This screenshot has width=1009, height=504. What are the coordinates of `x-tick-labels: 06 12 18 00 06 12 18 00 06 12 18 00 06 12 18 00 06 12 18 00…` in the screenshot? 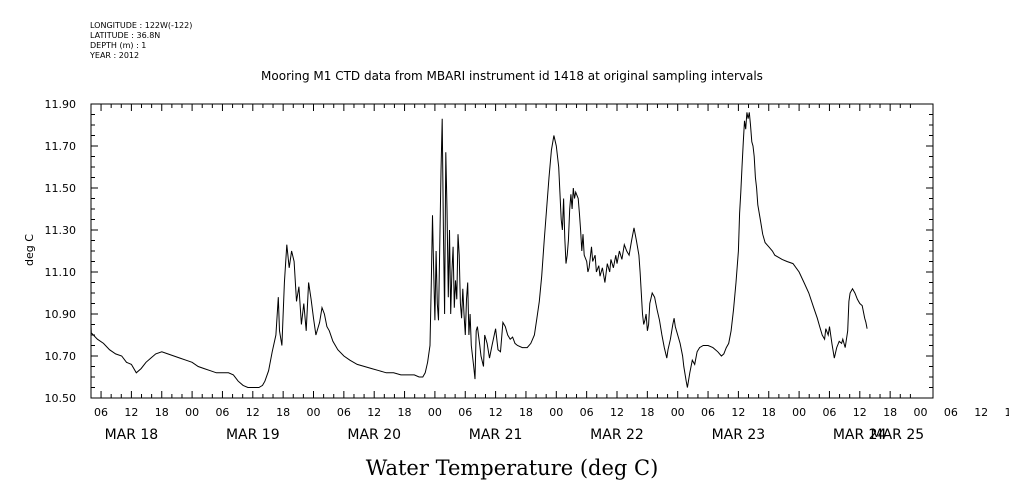 It's located at (551, 424).